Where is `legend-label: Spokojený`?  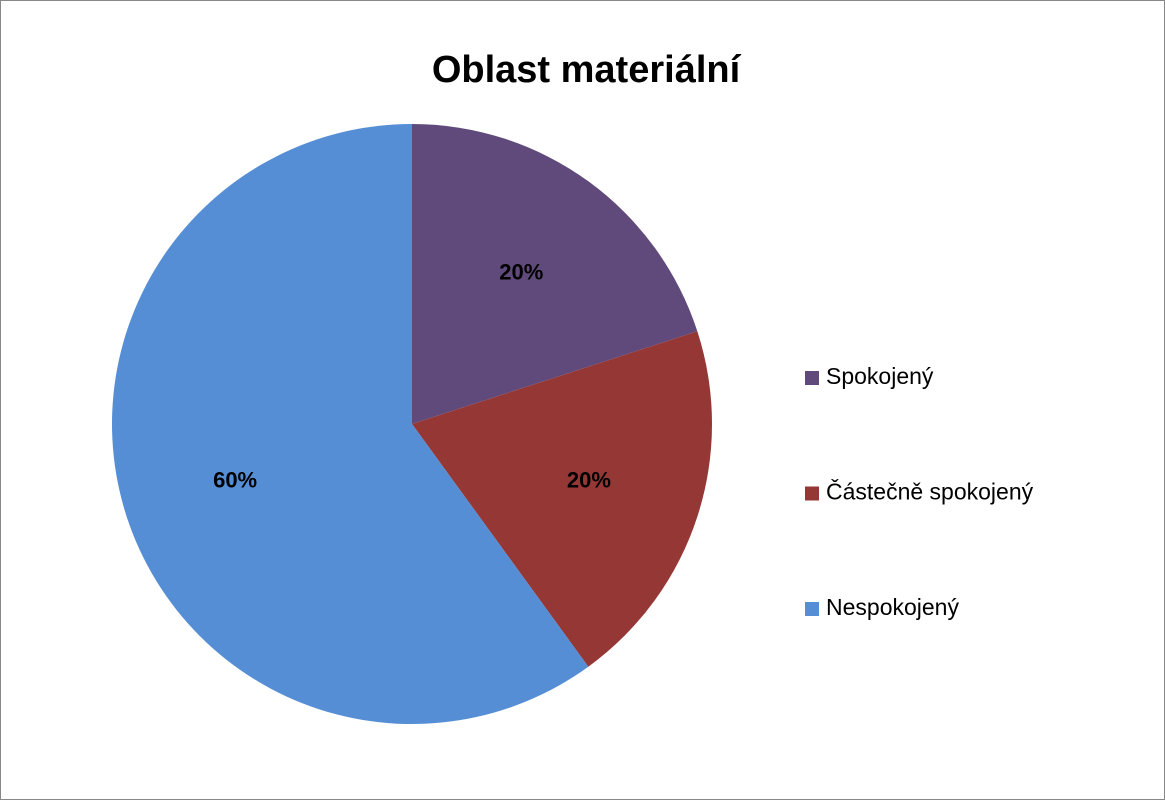
legend-label: Spokojený is located at coordinates (880, 376).